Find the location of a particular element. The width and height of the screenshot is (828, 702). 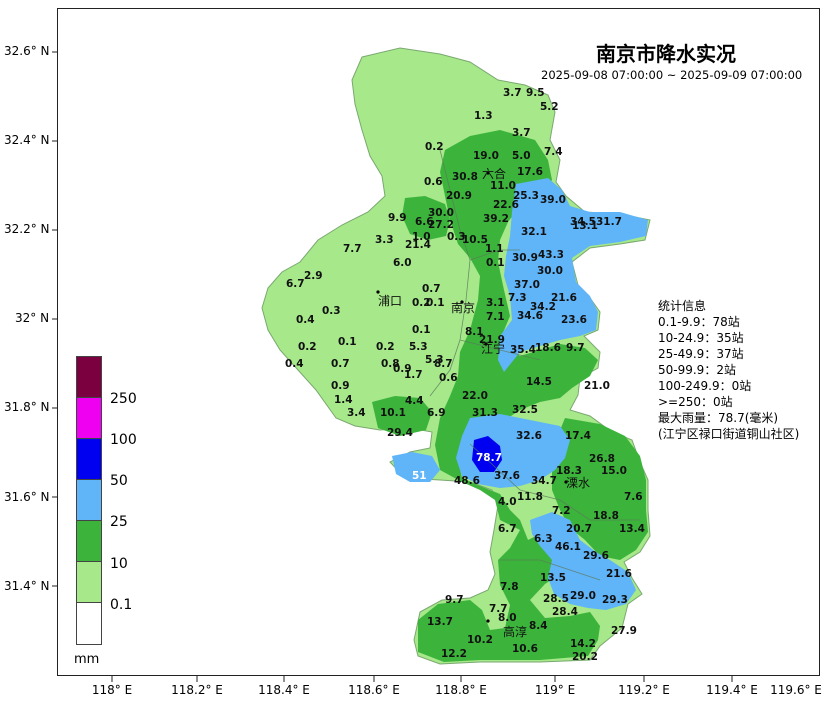

station-value-label: 32.1 is located at coordinates (534, 232).